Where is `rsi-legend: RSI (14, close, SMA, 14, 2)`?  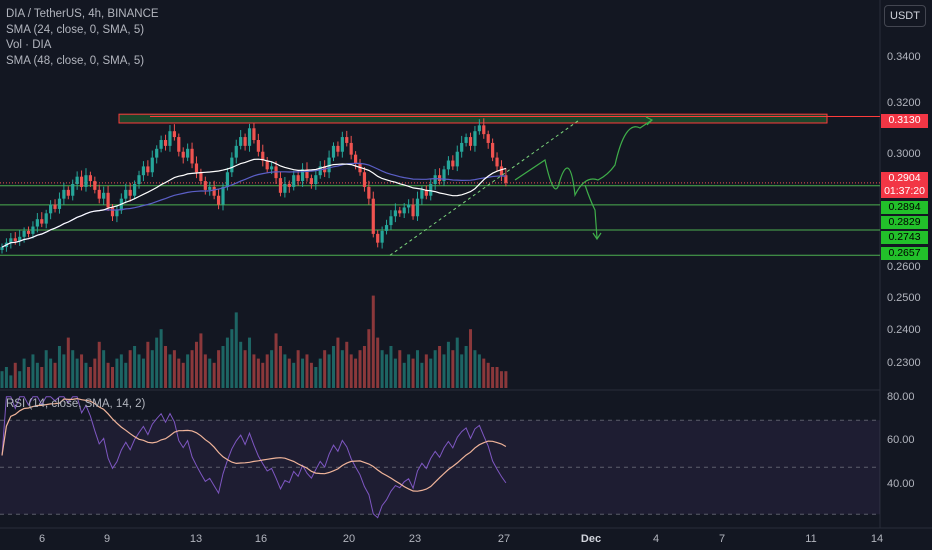
rsi-legend: RSI (14, close, SMA, 14, 2) is located at coordinates (76, 404).